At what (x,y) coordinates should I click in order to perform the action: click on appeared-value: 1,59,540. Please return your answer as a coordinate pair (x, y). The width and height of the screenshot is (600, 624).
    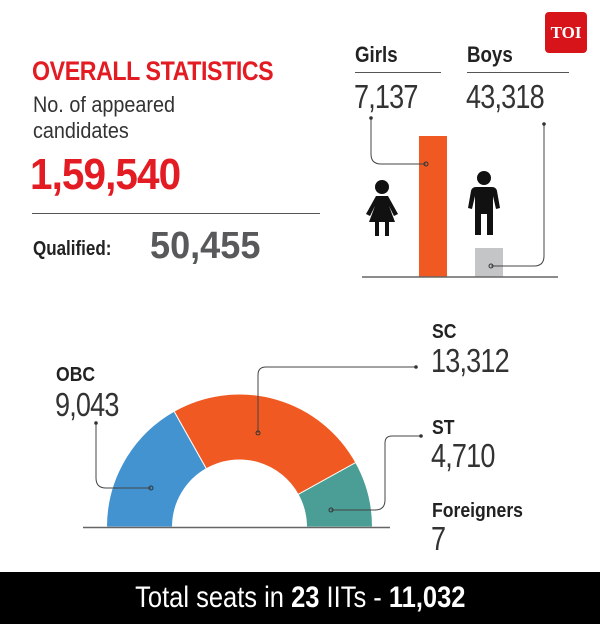
    Looking at the image, I should click on (105, 174).